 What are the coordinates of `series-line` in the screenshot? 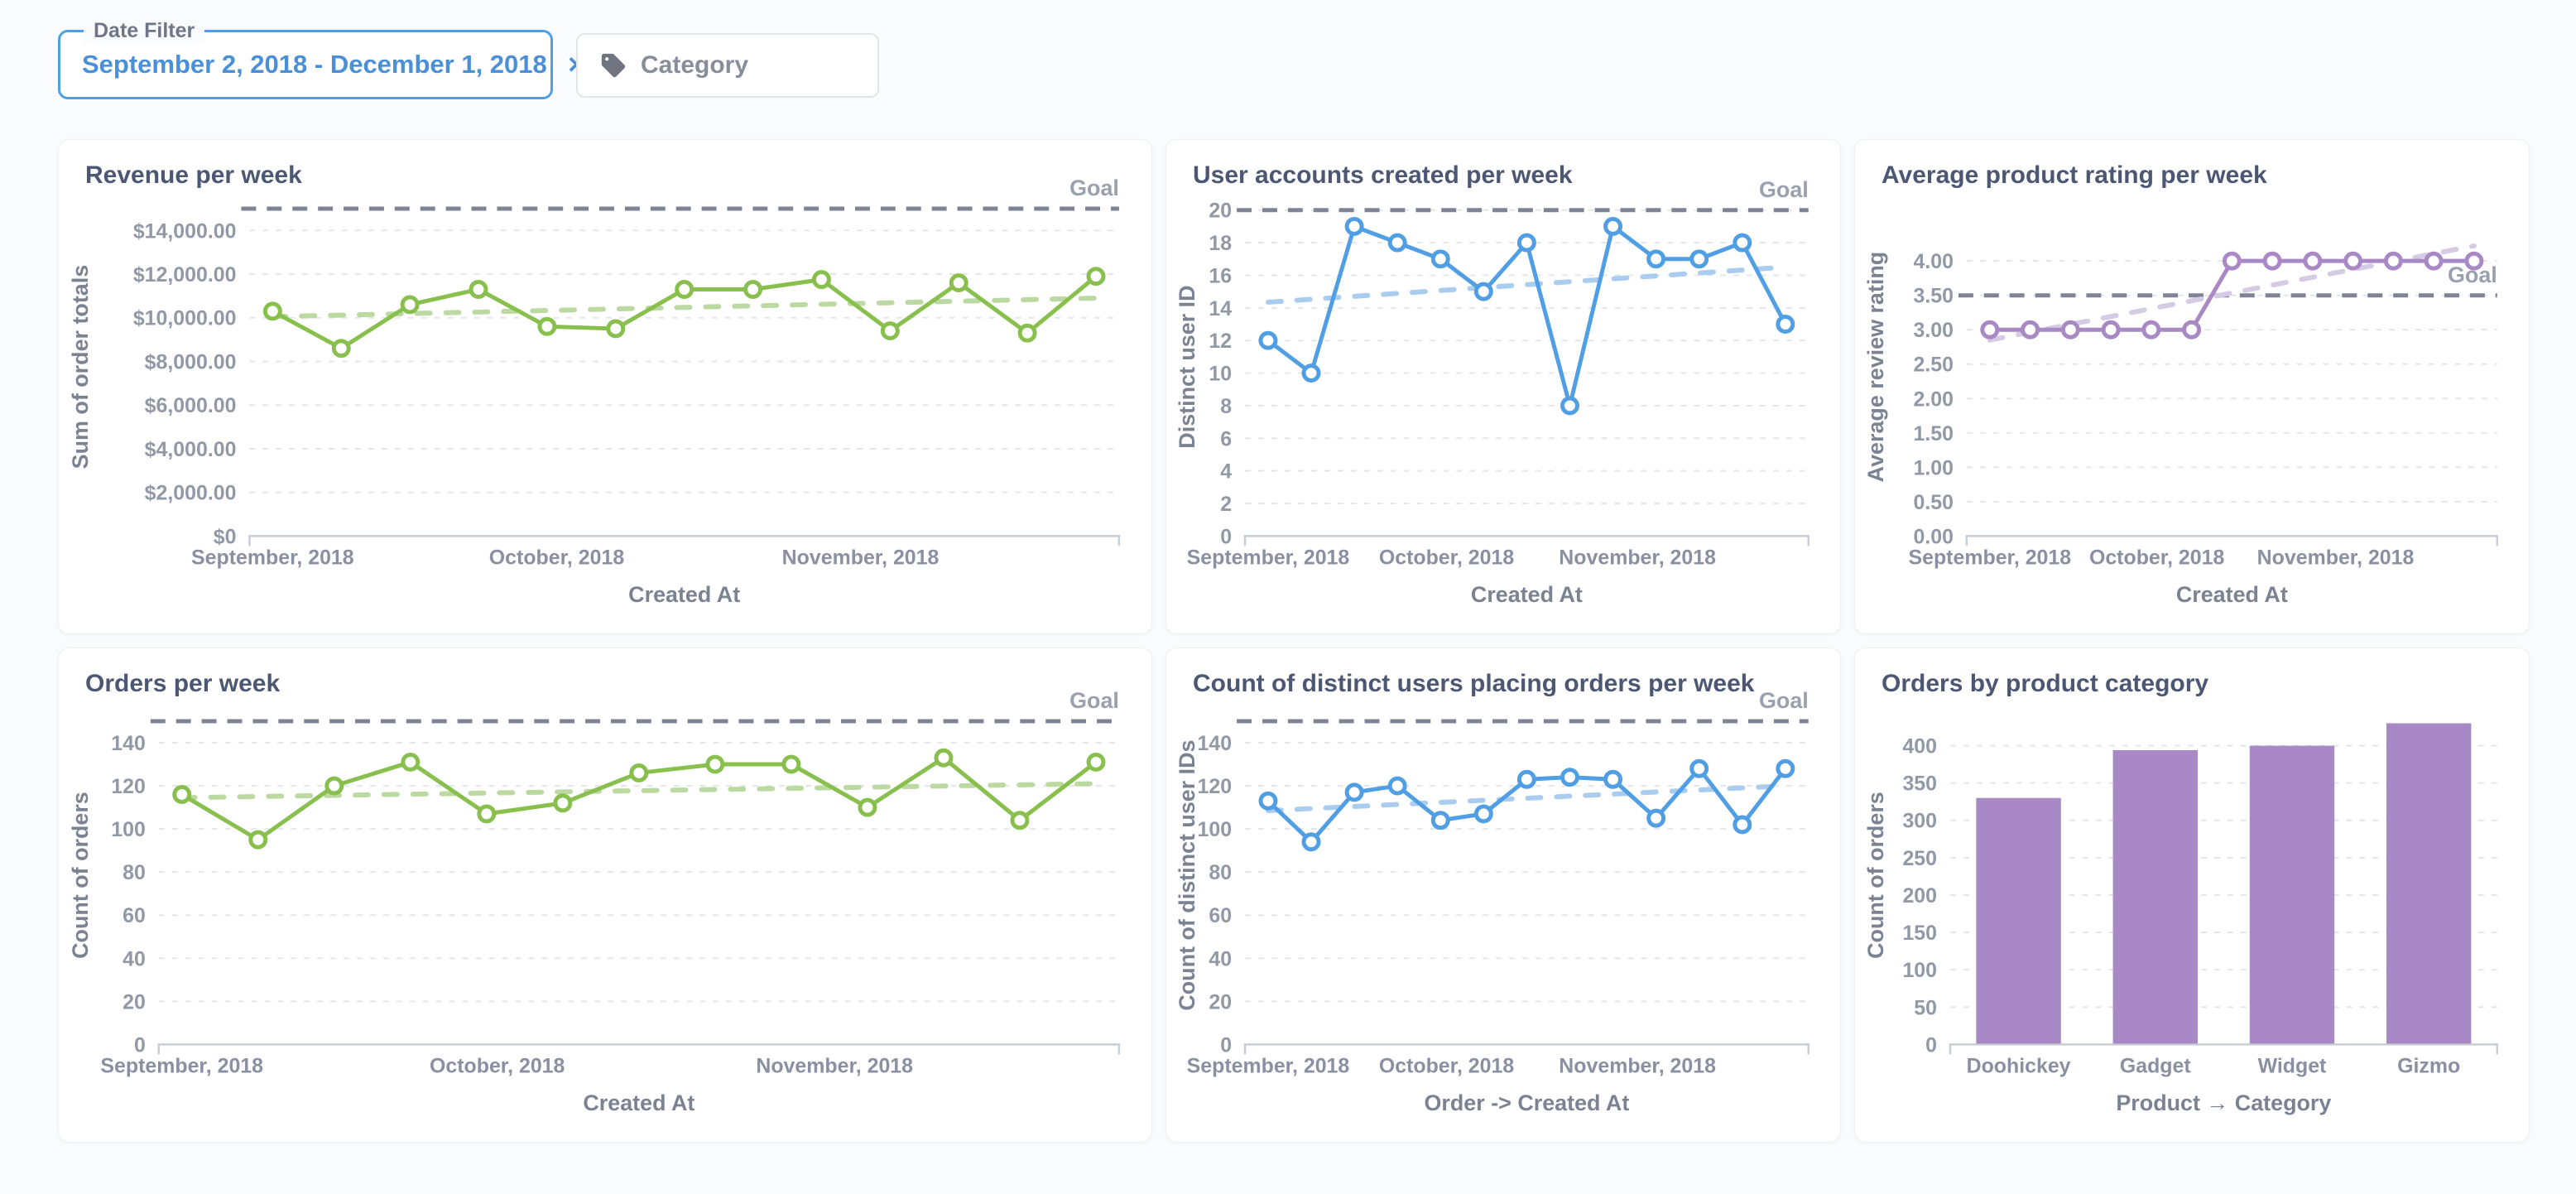 It's located at (1527, 316).